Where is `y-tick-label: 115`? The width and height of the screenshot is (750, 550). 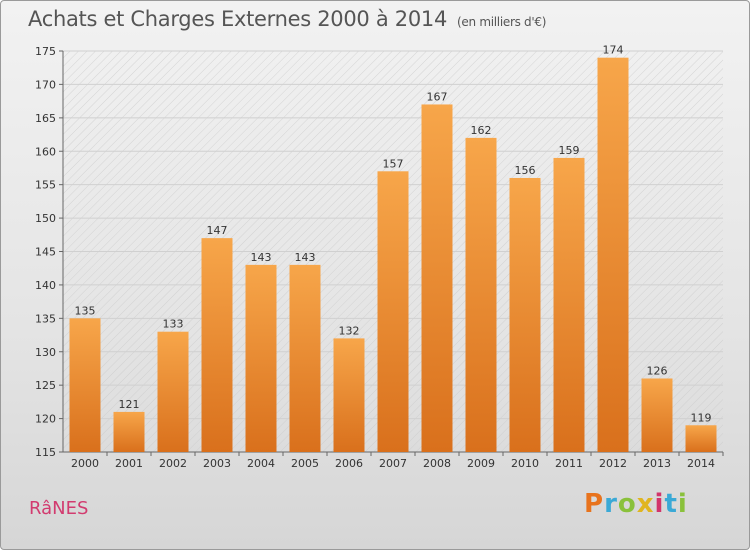 y-tick-label: 115 is located at coordinates (45, 452).